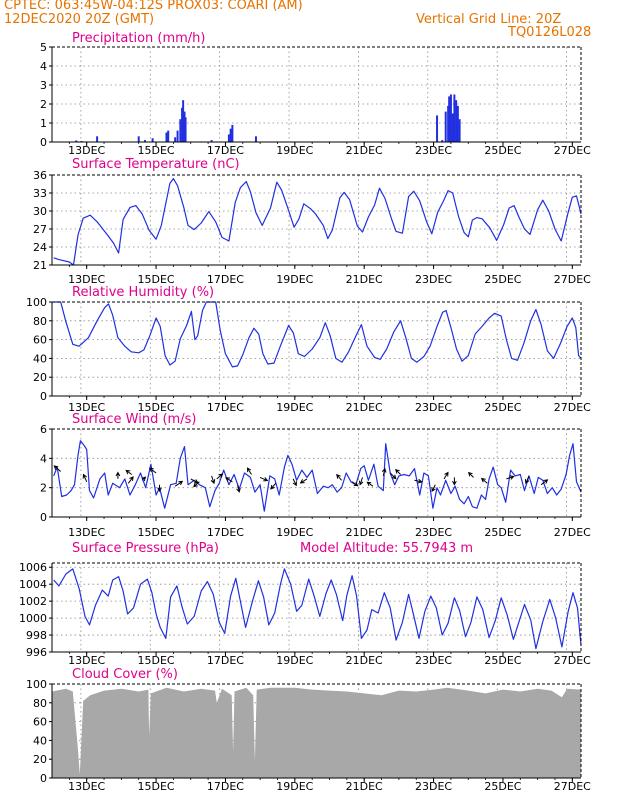 The height and width of the screenshot is (800, 618). Describe the element at coordinates (550, 32) in the screenshot. I see `chart-code: TQ0126L028` at that location.